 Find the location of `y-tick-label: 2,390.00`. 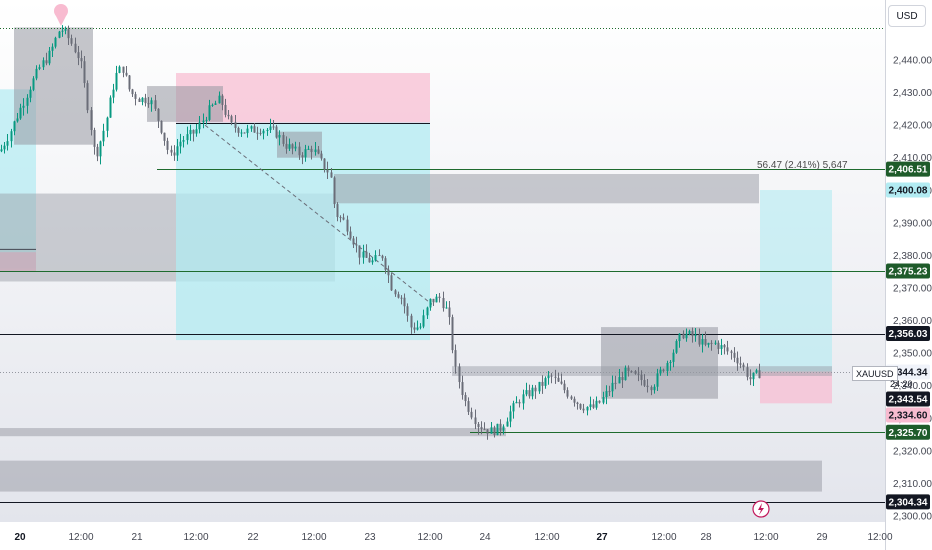

y-tick-label: 2,390.00 is located at coordinates (912, 223).